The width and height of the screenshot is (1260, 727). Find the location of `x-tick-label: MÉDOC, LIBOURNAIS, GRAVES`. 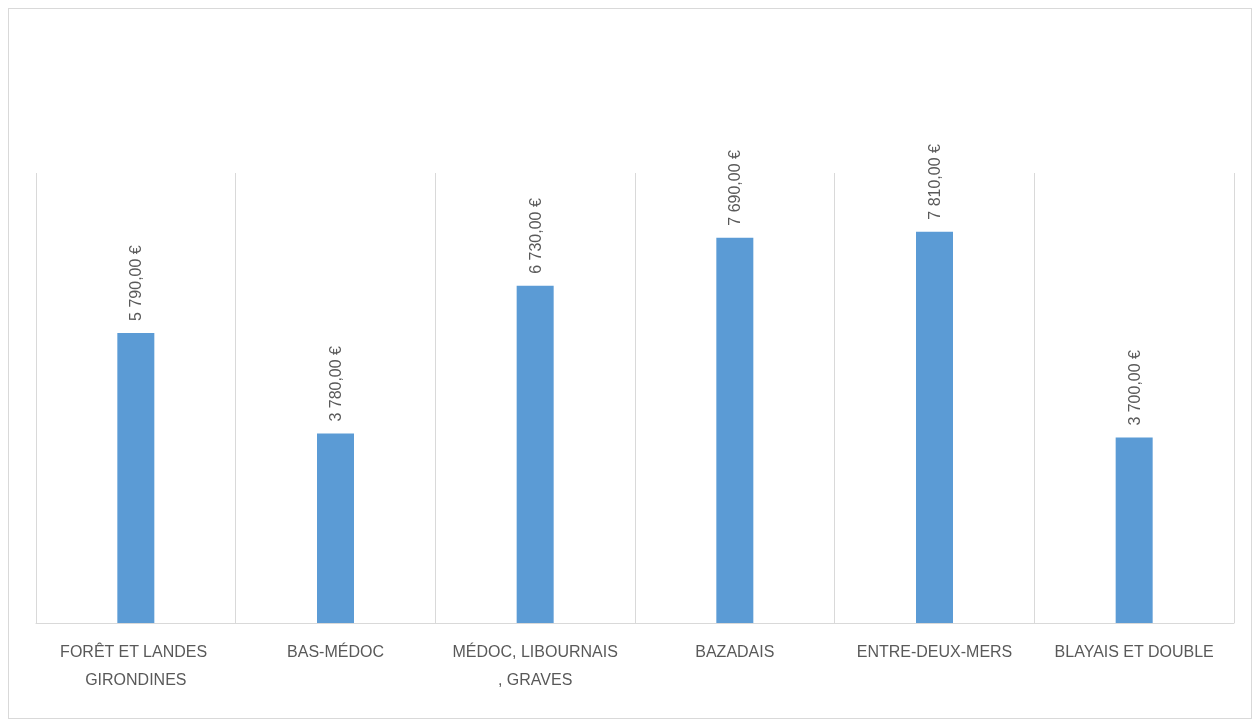

x-tick-label: MÉDOC, LIBOURNAIS, GRAVES is located at coordinates (535, 664).